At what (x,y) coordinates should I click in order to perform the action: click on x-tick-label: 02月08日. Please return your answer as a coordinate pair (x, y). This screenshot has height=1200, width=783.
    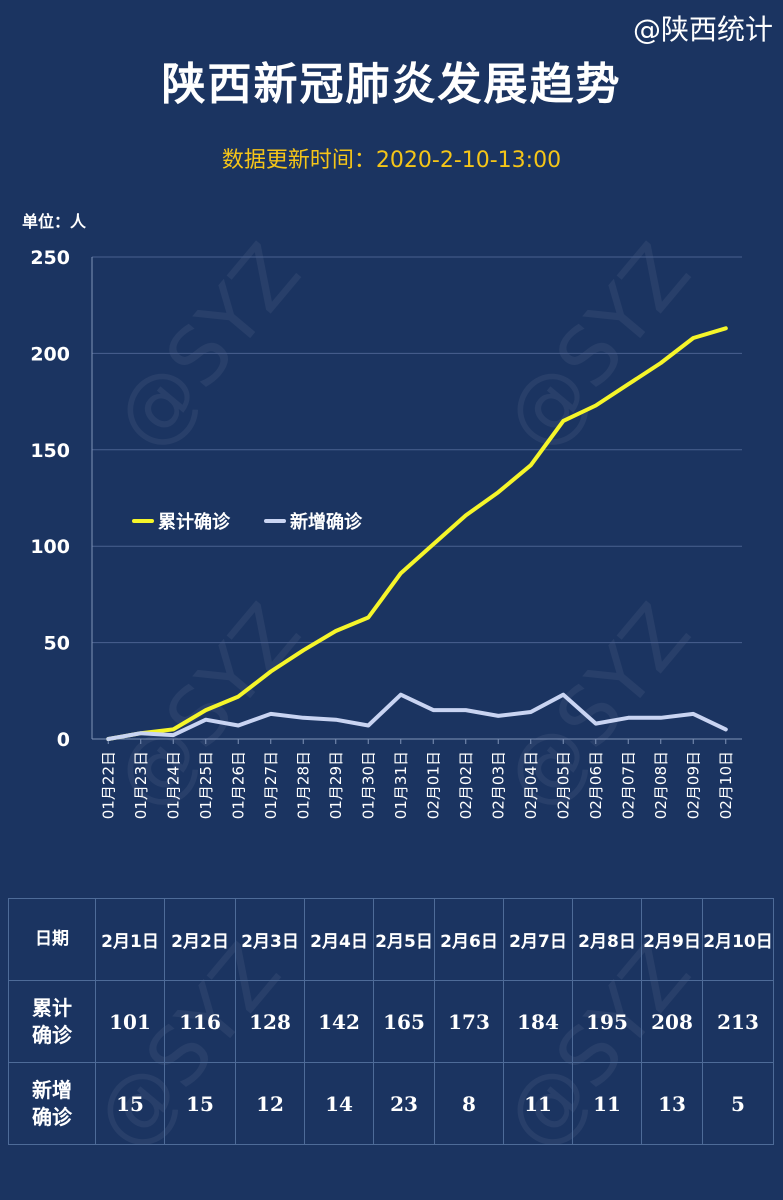
    Looking at the image, I should click on (661, 785).